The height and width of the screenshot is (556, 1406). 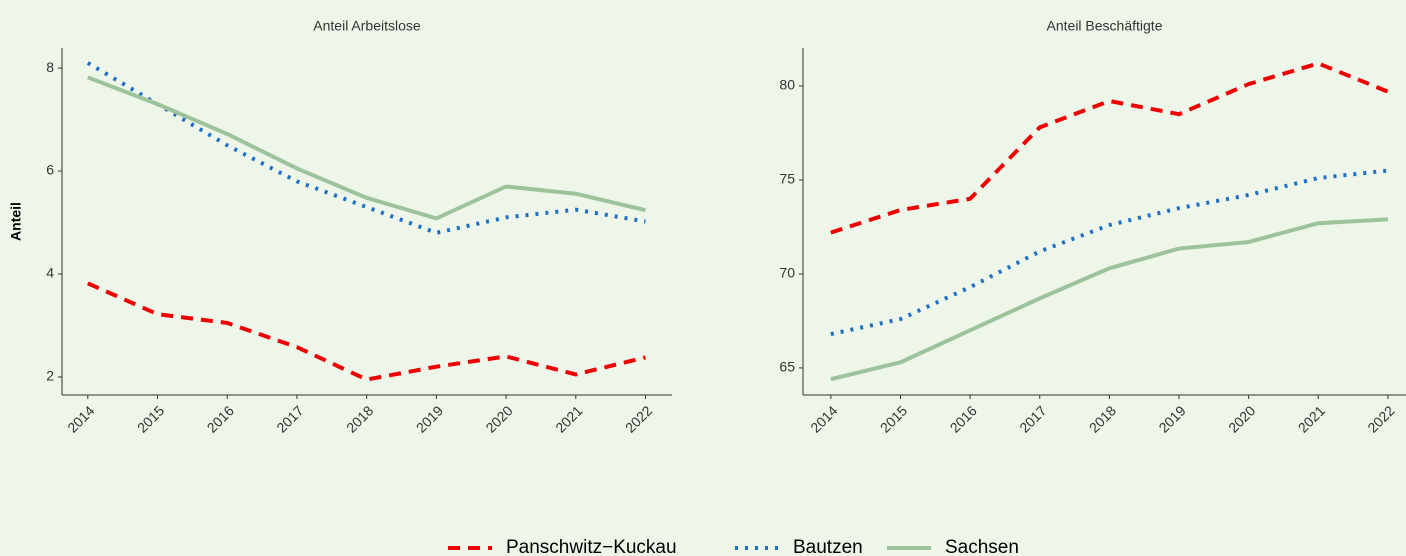 I want to click on panel-title: Anteil Beschäftigte, so click(x=1105, y=26).